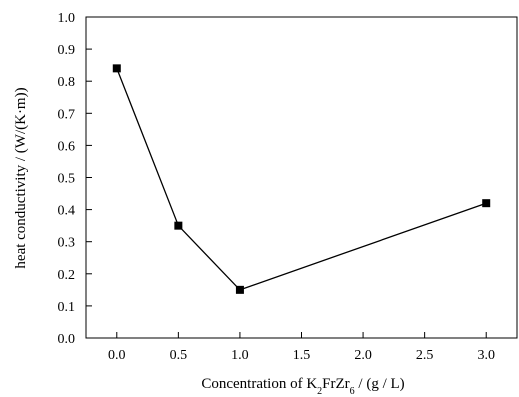  Describe the element at coordinates (117, 355) in the screenshot. I see `x-tick-label: 0.0` at that location.